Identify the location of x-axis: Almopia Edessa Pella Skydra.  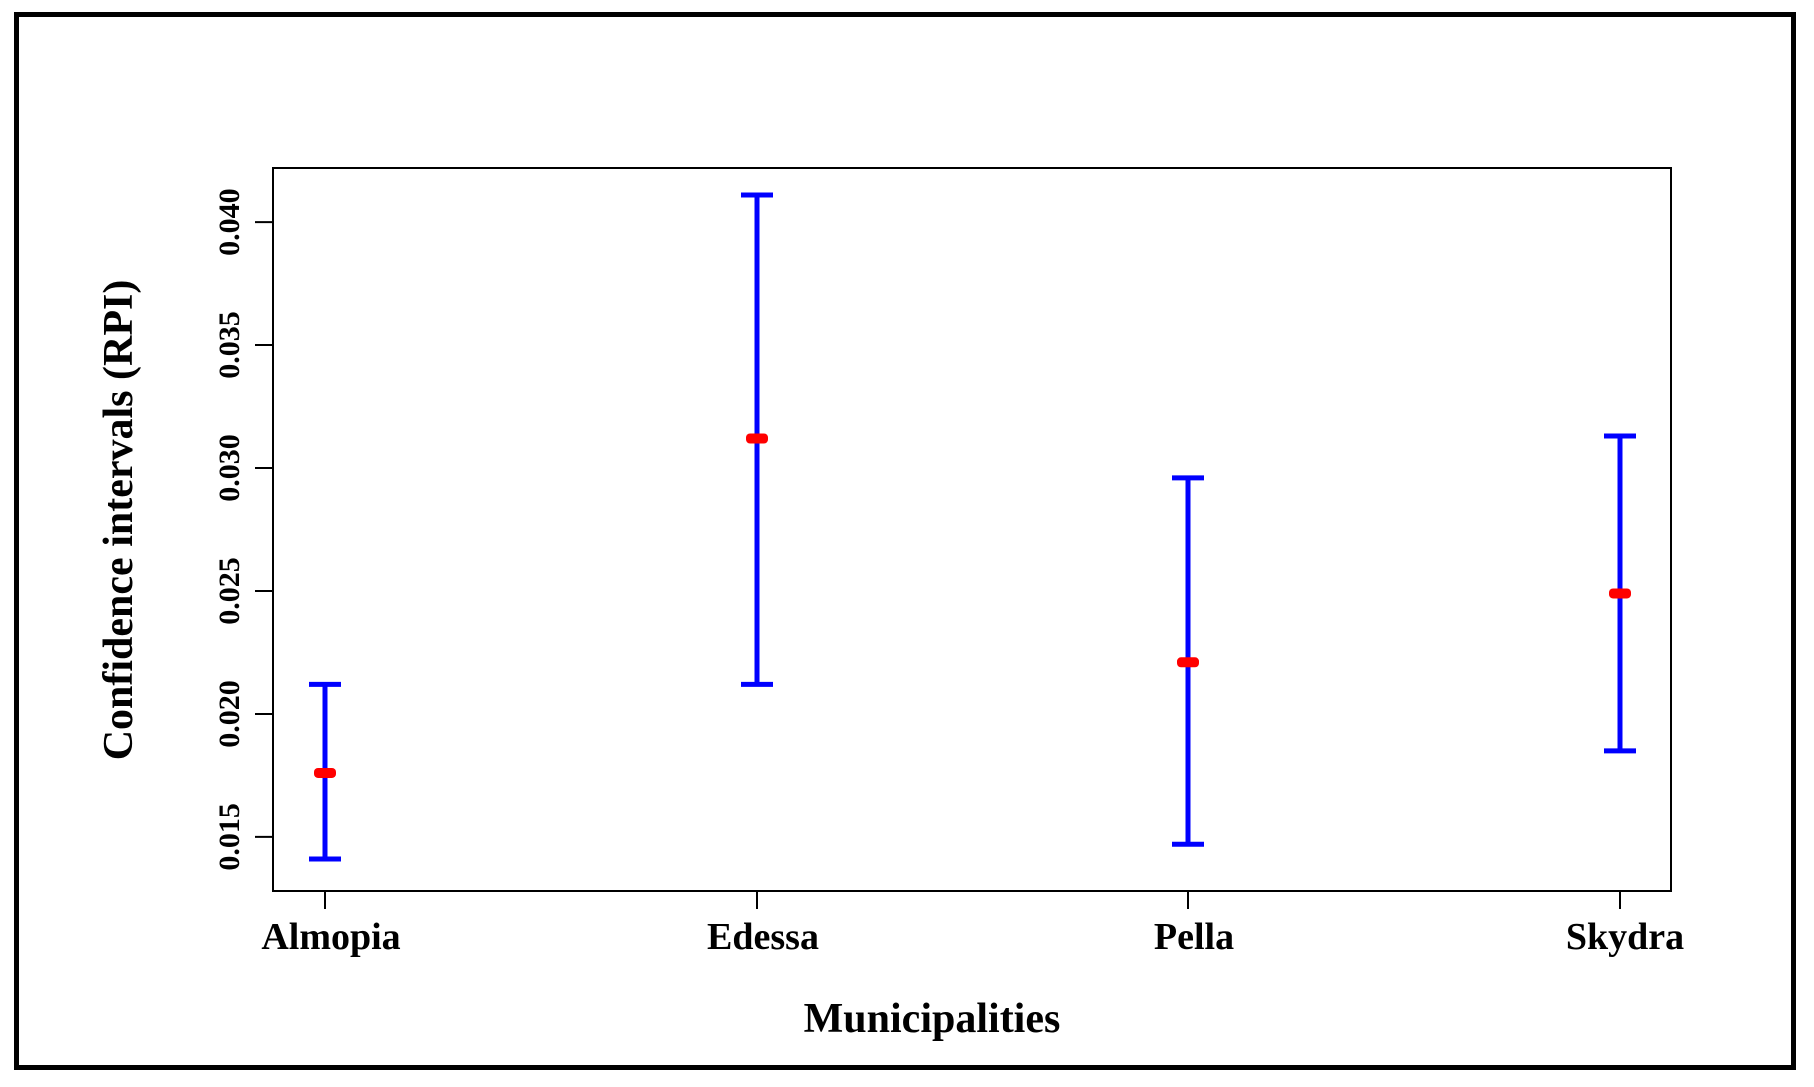
(972, 924).